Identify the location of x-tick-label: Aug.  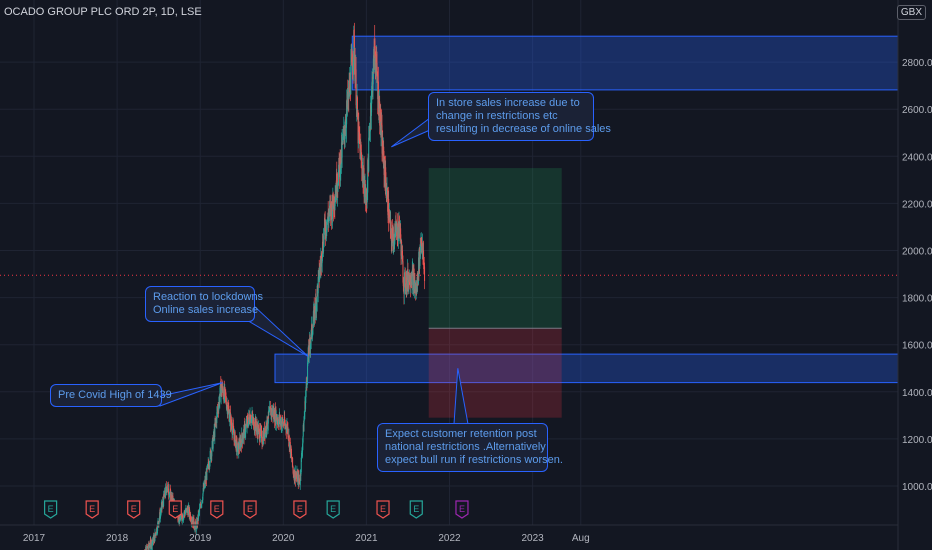
(581, 538).